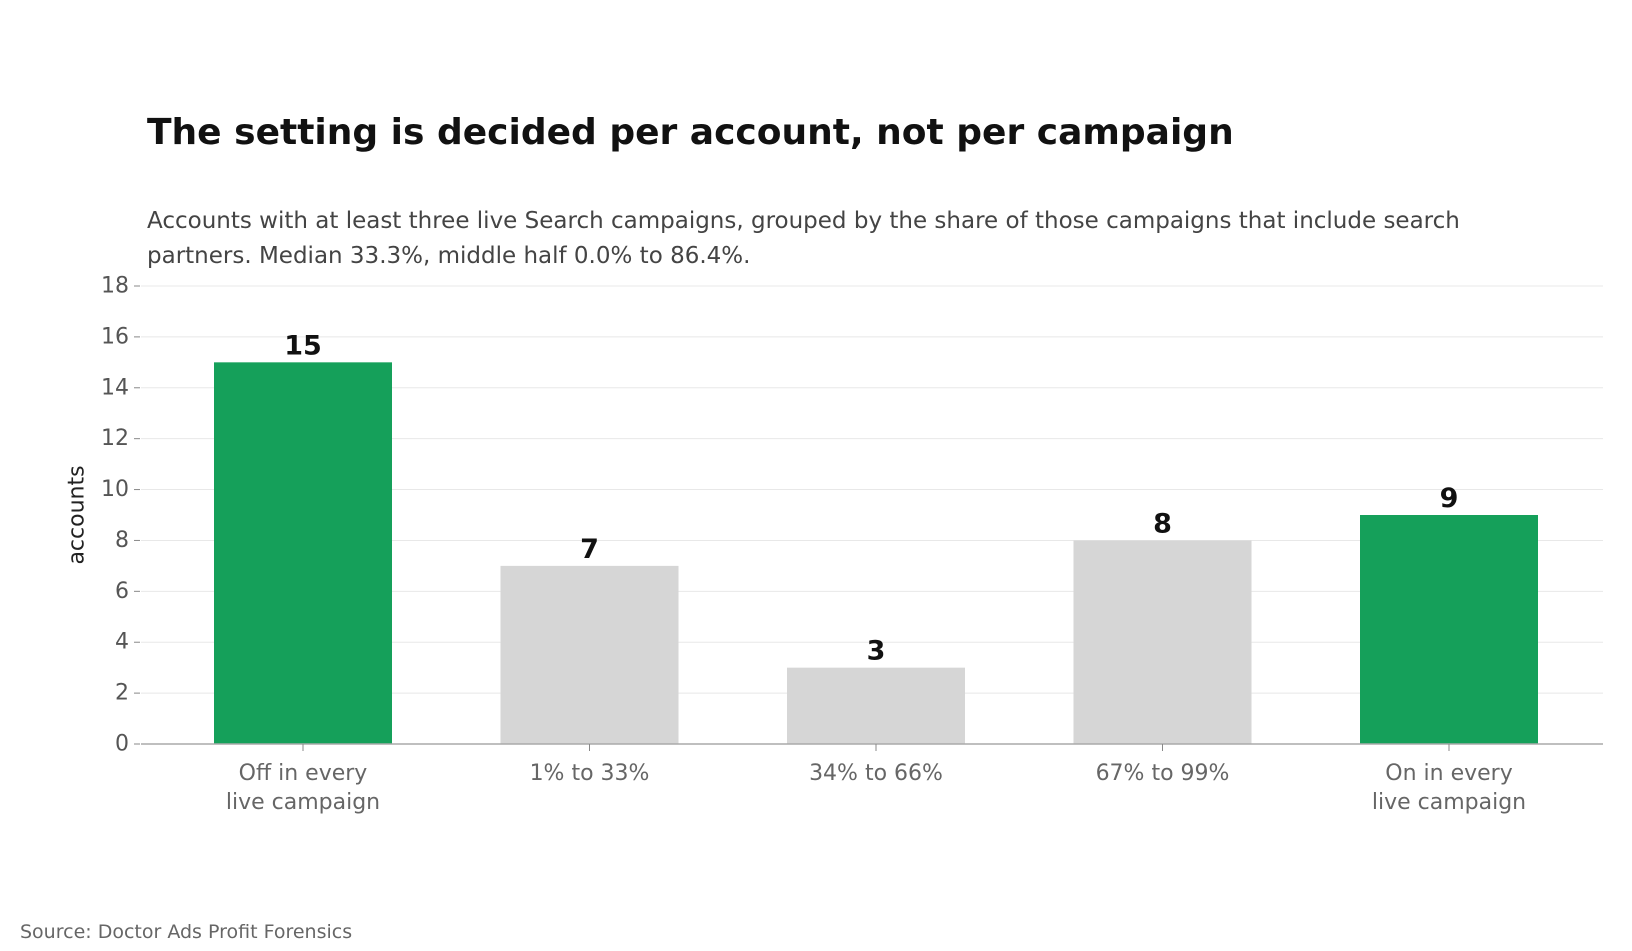 The width and height of the screenshot is (1632, 951). Describe the element at coordinates (1449, 498) in the screenshot. I see `bar-value-label: 9` at that location.